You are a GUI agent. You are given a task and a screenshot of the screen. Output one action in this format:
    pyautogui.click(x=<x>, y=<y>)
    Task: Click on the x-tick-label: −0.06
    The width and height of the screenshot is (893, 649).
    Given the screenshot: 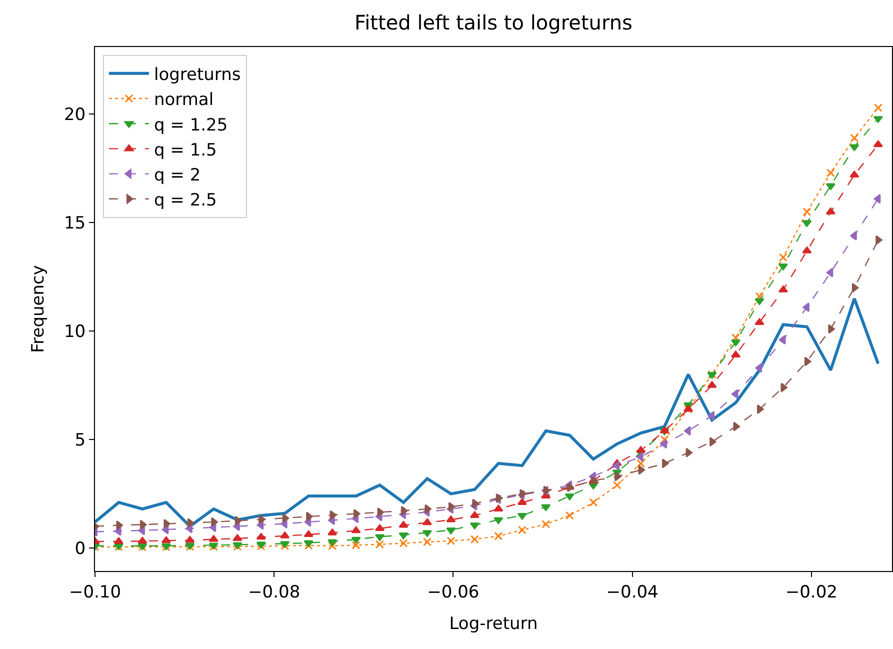 What is the action you would take?
    pyautogui.click(x=453, y=592)
    